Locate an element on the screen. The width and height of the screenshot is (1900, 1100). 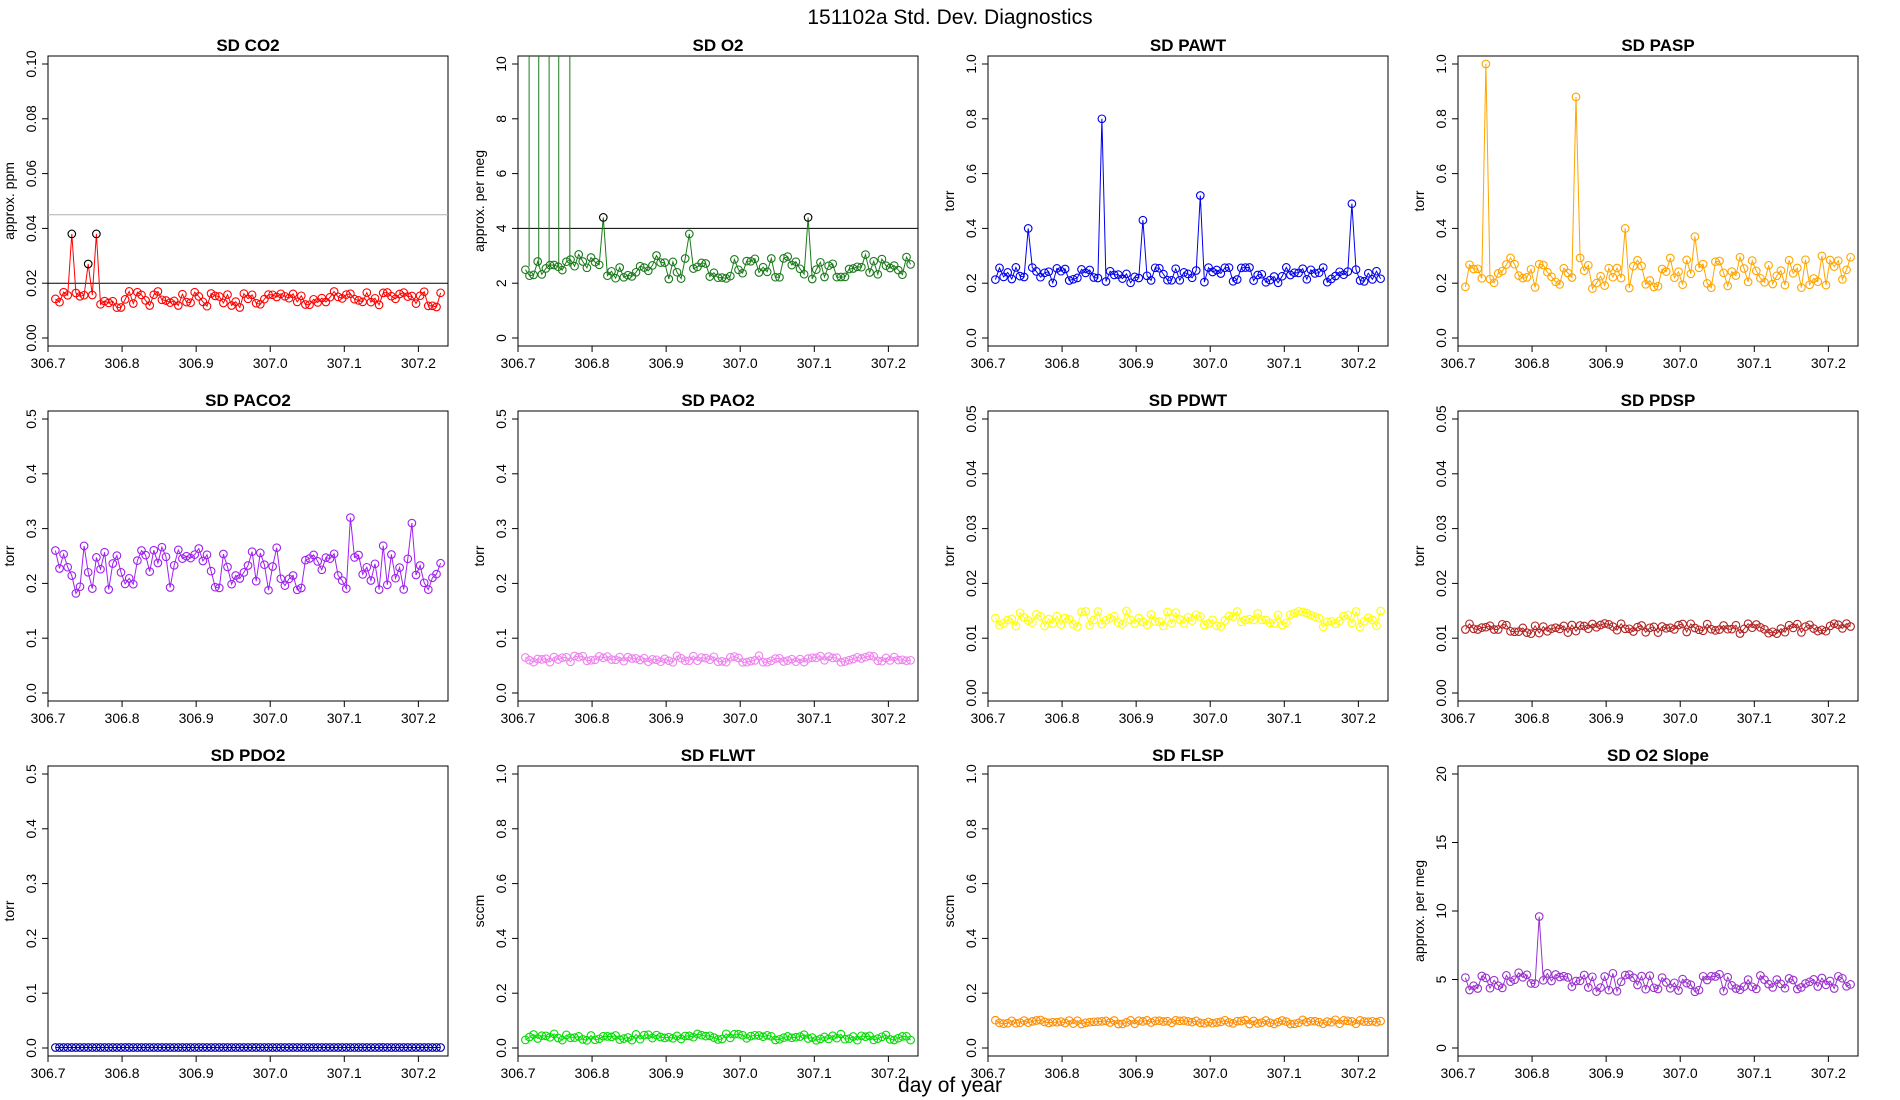
y-tick-label: 0.2 is located at coordinates (31, 938).